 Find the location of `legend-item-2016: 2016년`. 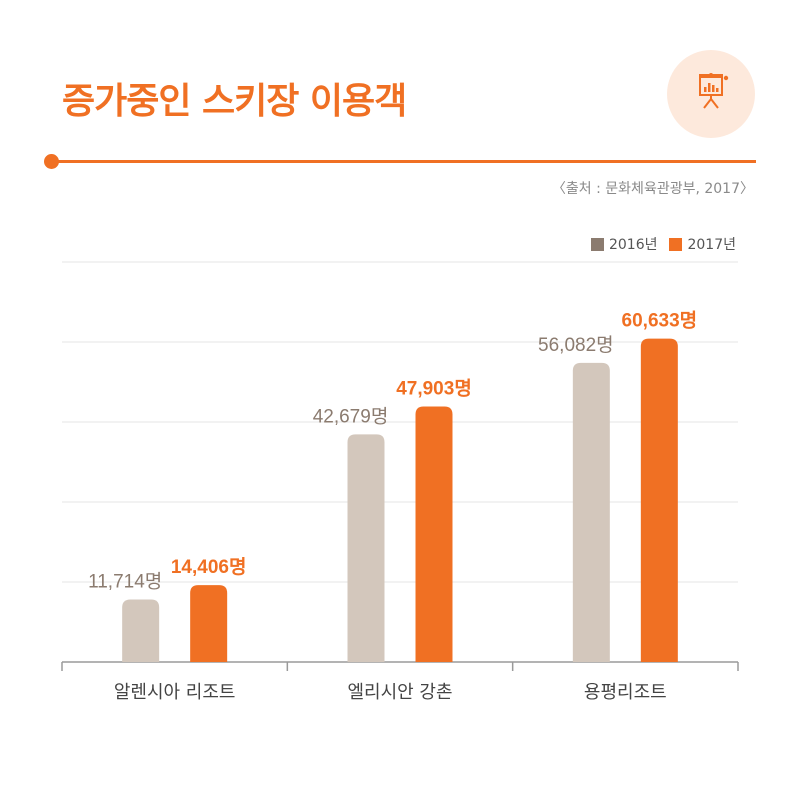

legend-item-2016: 2016년 is located at coordinates (624, 244).